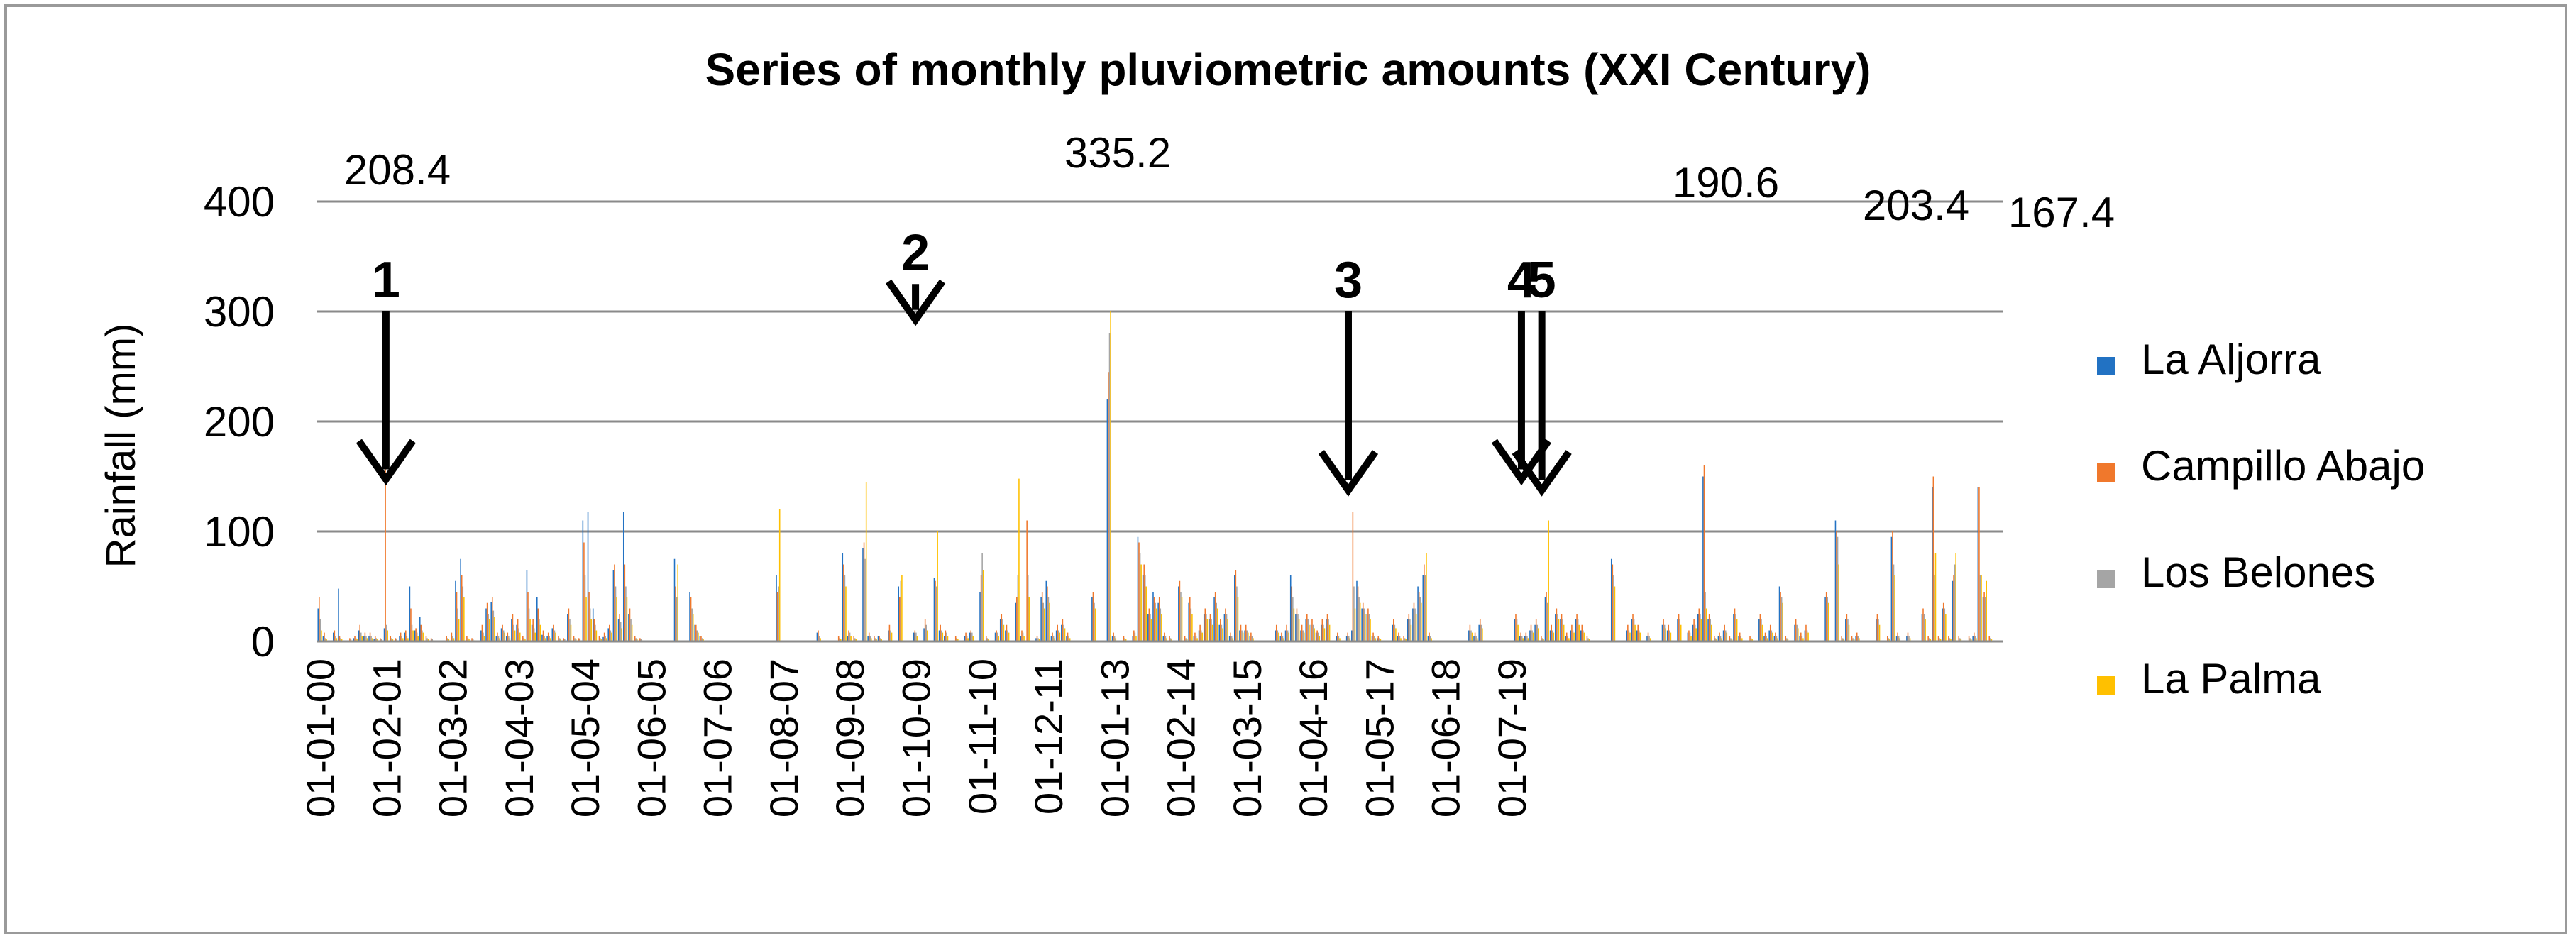 The image size is (2576, 943). What do you see at coordinates (2106, 366) in the screenshot?
I see `legend-swatch` at bounding box center [2106, 366].